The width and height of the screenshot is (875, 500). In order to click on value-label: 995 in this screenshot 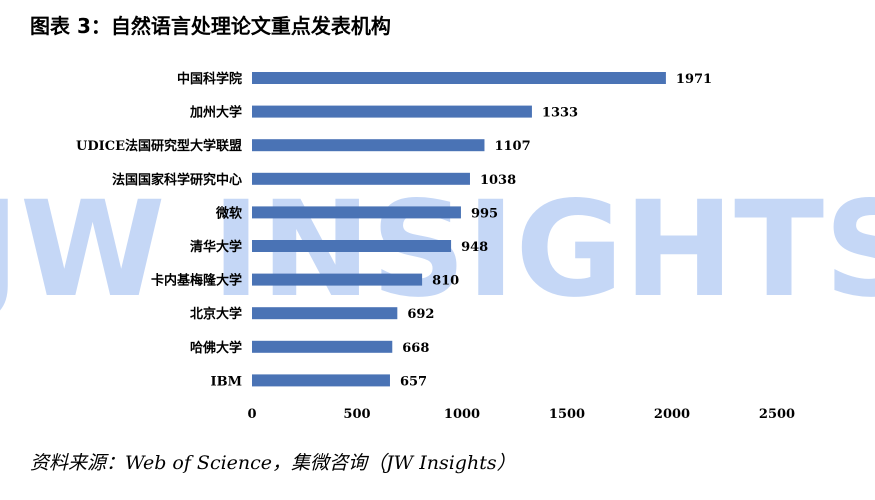, I will do `click(484, 213)`.